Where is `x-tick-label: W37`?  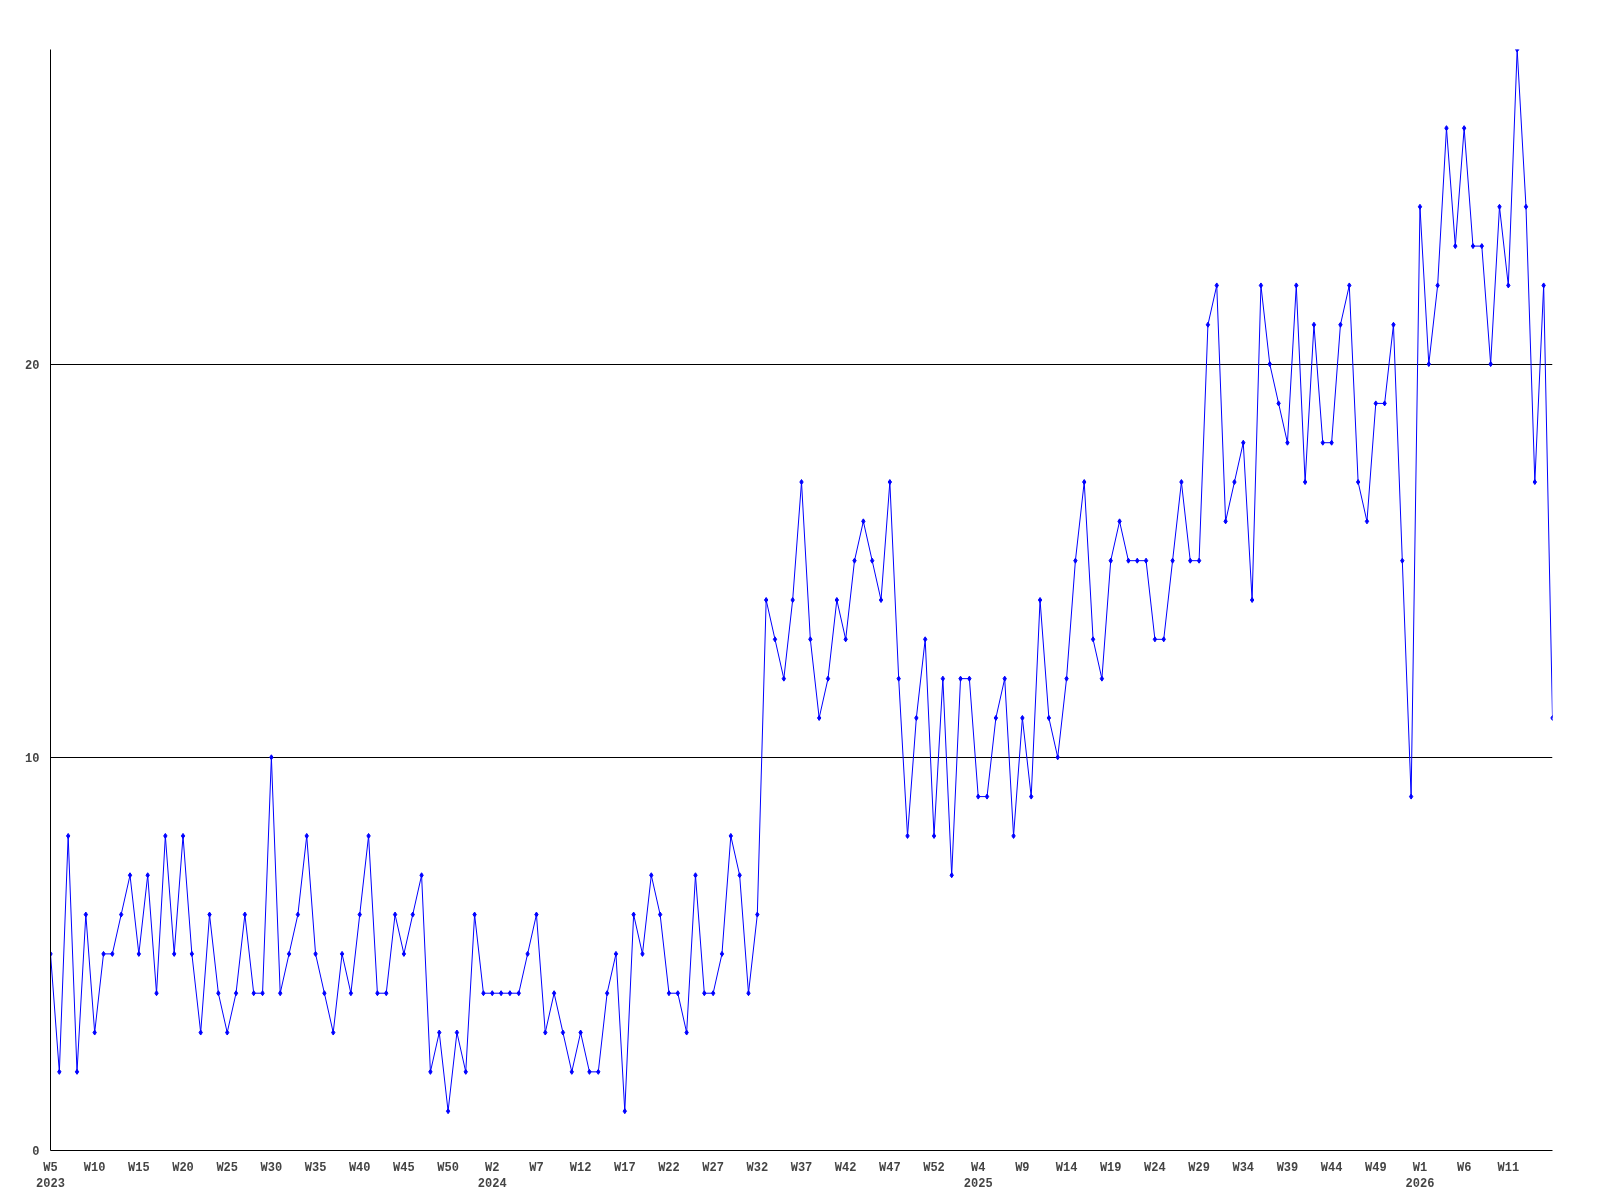
x-tick-label: W37 is located at coordinates (801, 1167).